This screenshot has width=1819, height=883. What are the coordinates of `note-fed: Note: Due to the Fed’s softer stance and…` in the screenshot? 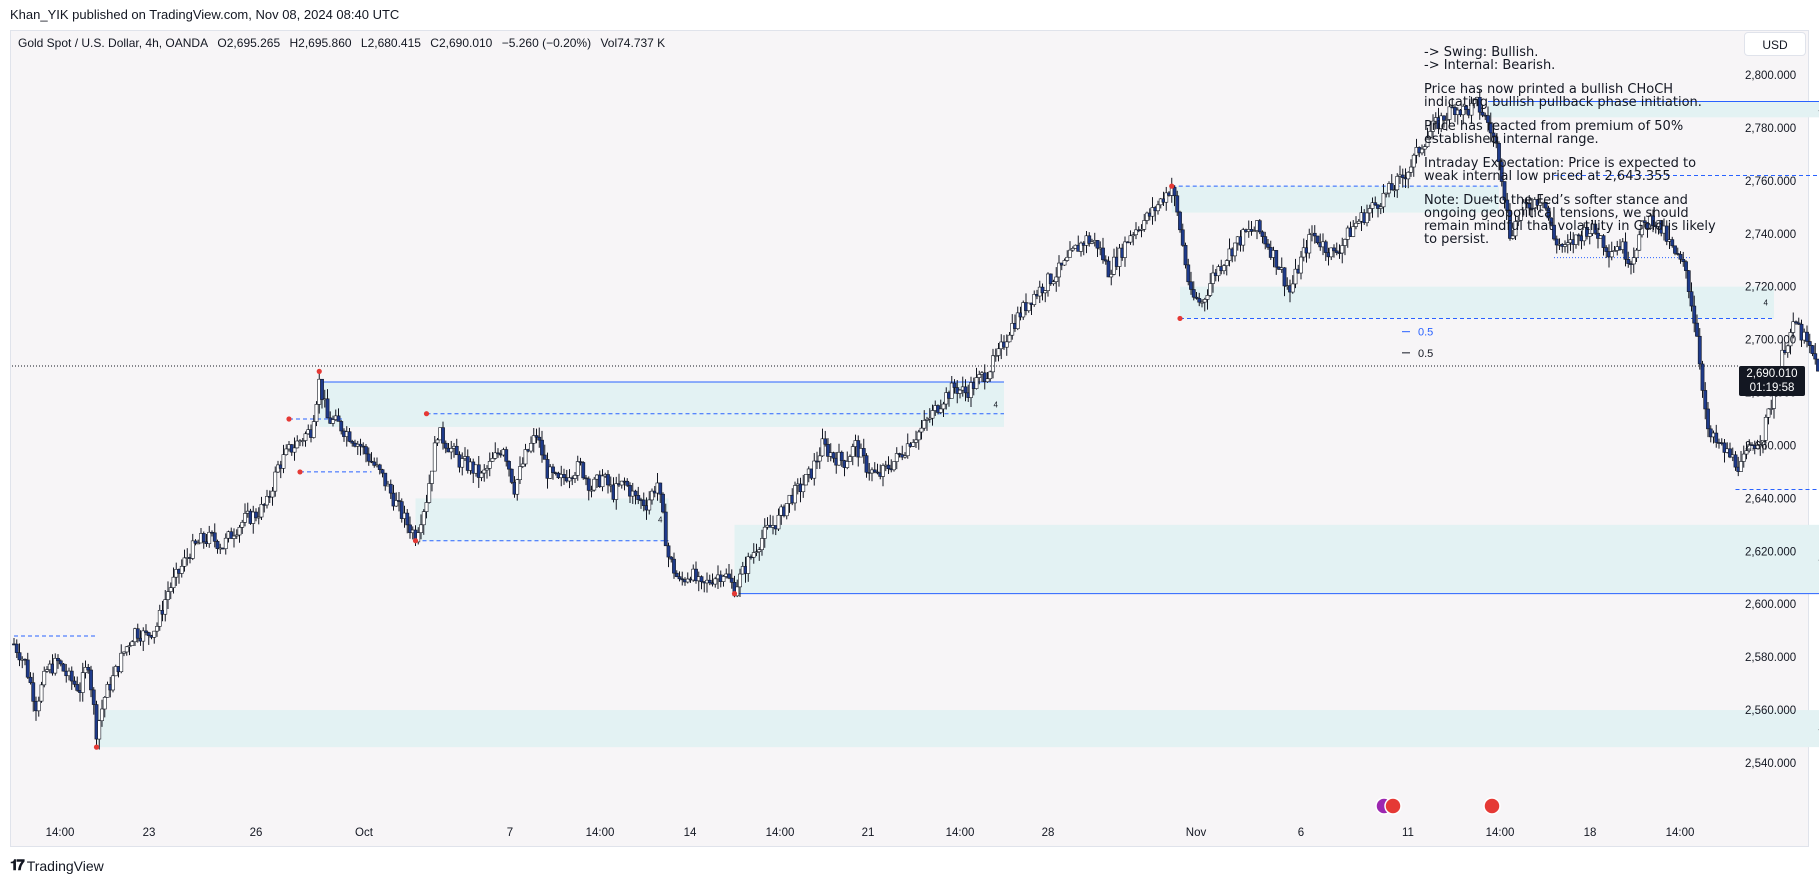 It's located at (1570, 220).